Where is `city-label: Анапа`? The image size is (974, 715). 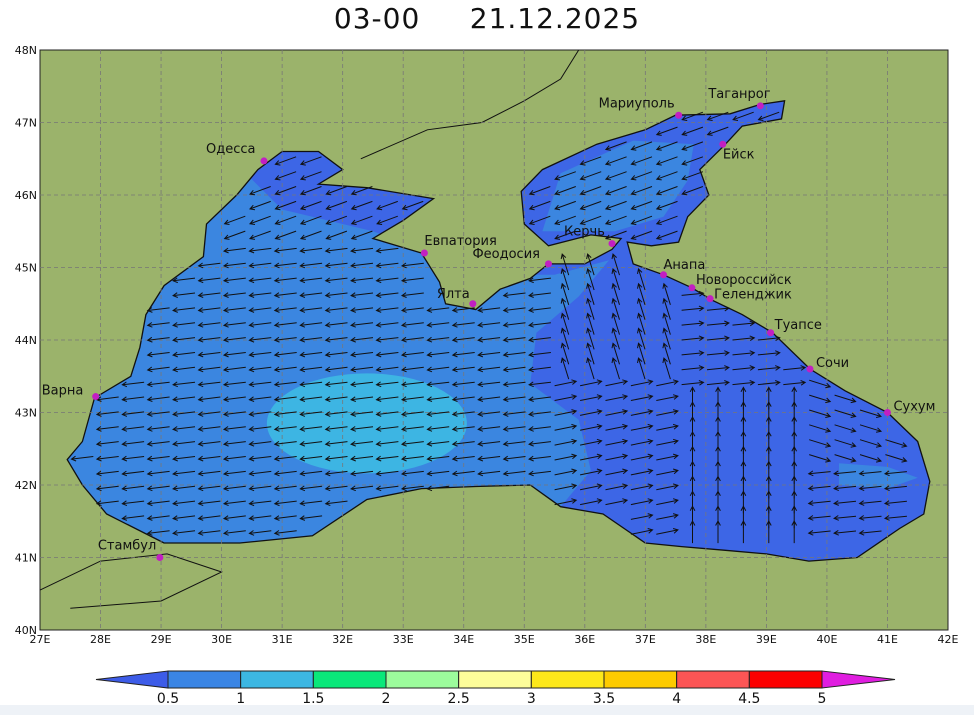
city-label: Анапа is located at coordinates (684, 265).